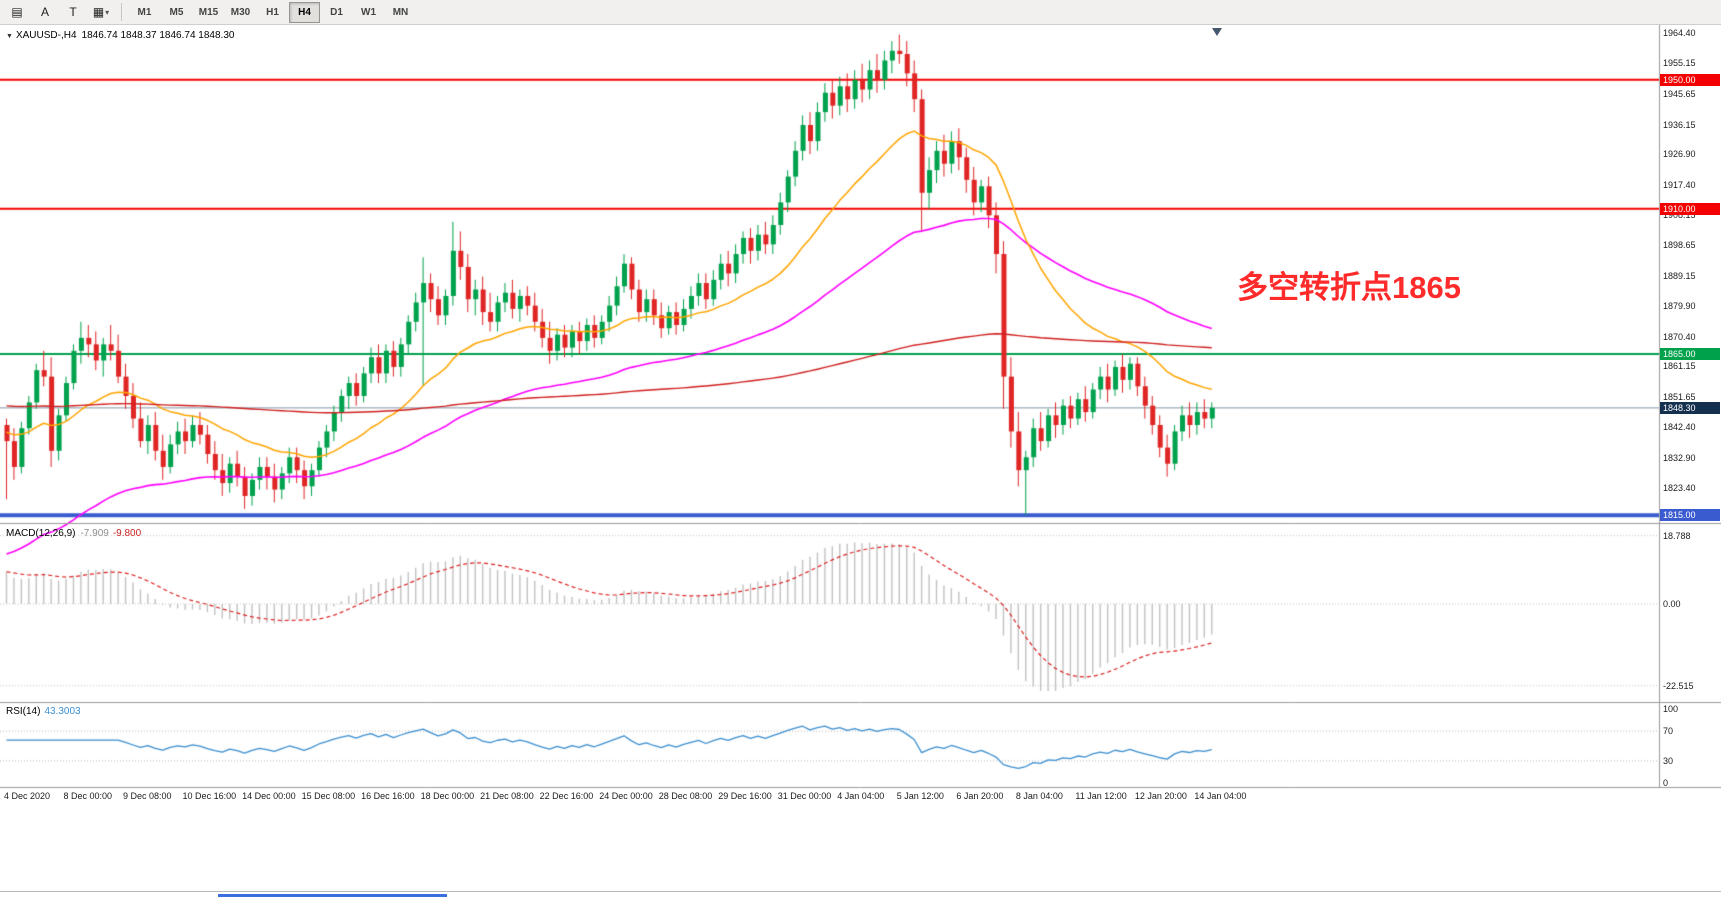 The height and width of the screenshot is (898, 1721). Describe the element at coordinates (1101, 796) in the screenshot. I see `time-axis-label: 11 Jan 12:00` at that location.